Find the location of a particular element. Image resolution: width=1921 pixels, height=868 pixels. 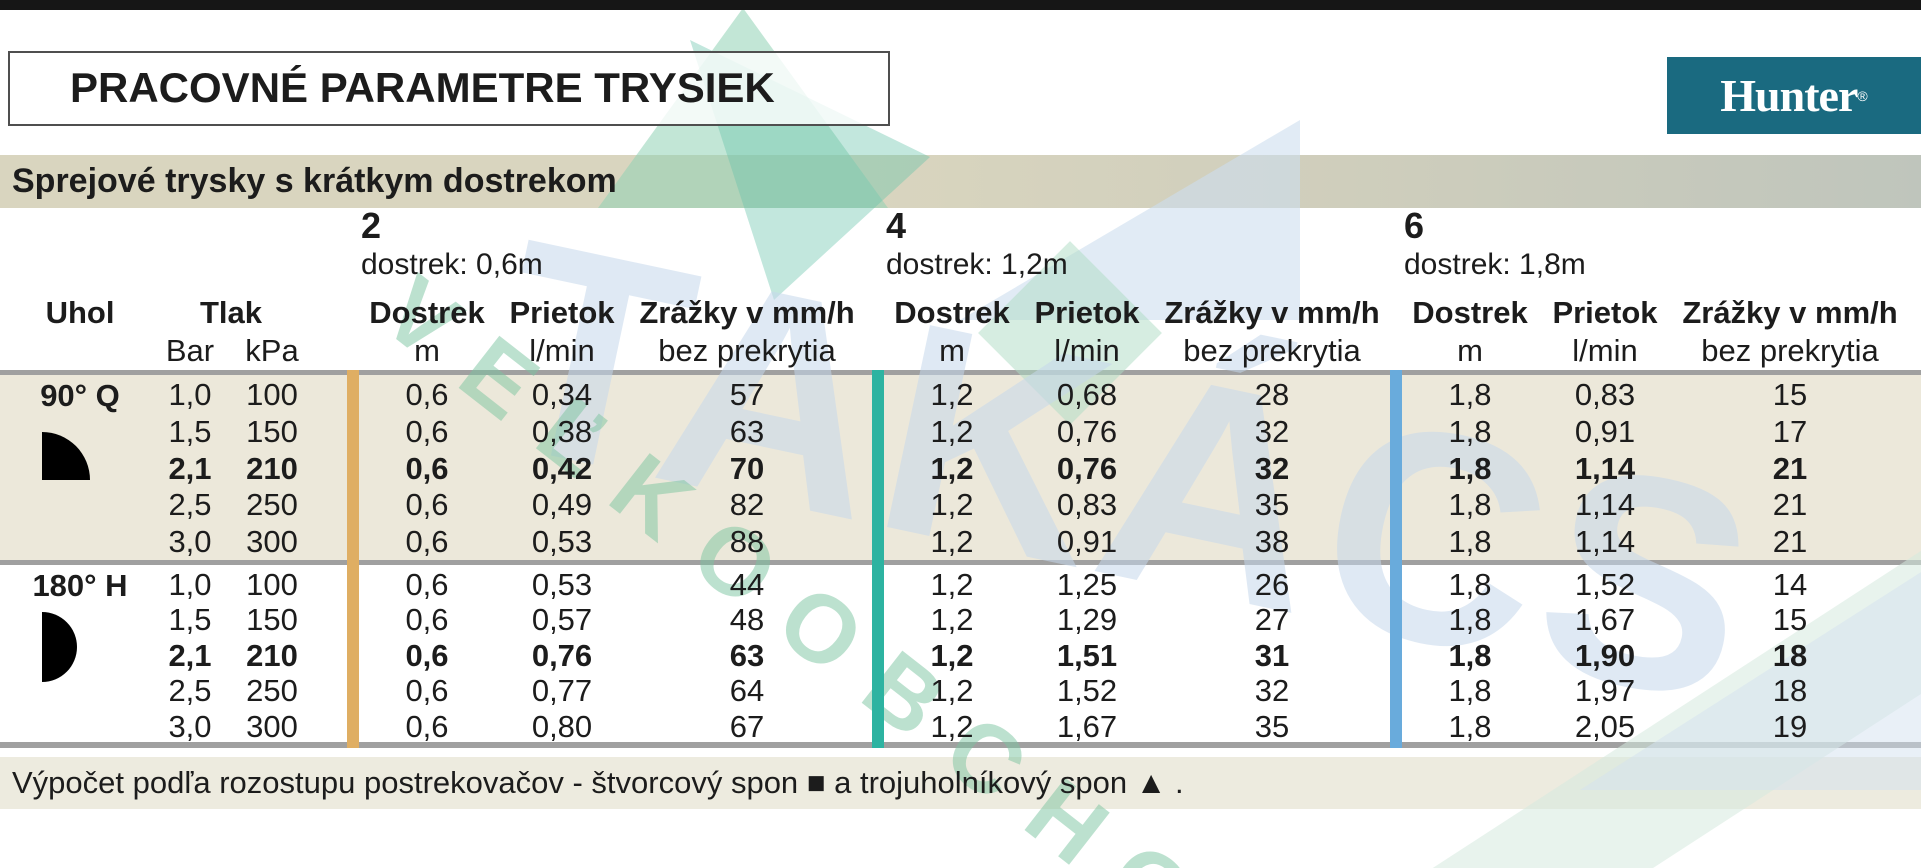

cell-bar: 1,5 is located at coordinates (190, 620).